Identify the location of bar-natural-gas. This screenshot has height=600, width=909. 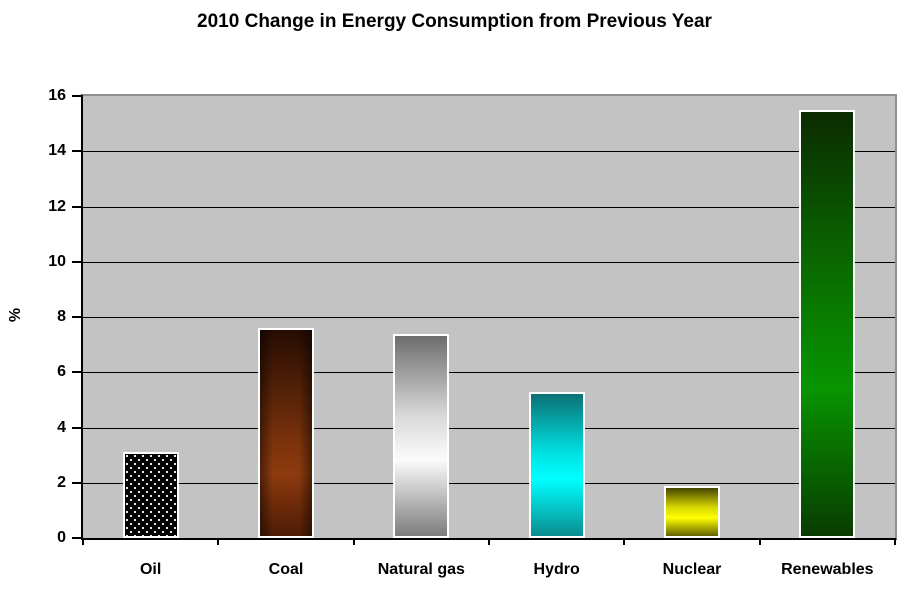
(421, 436).